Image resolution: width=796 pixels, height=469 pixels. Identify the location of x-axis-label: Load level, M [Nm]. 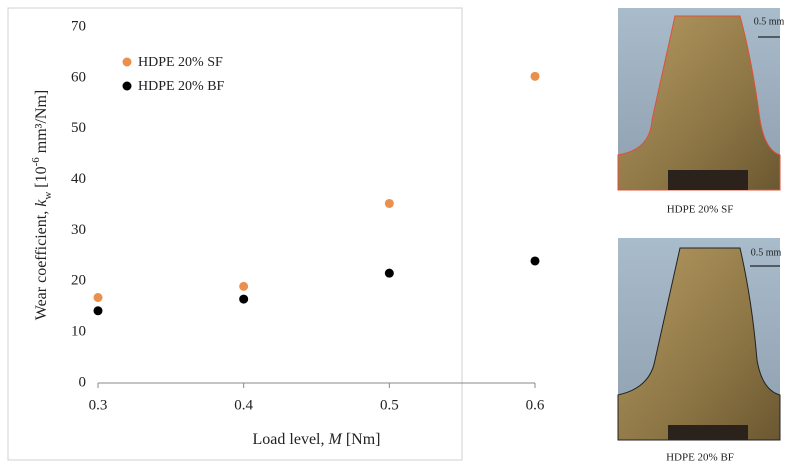
(317, 439).